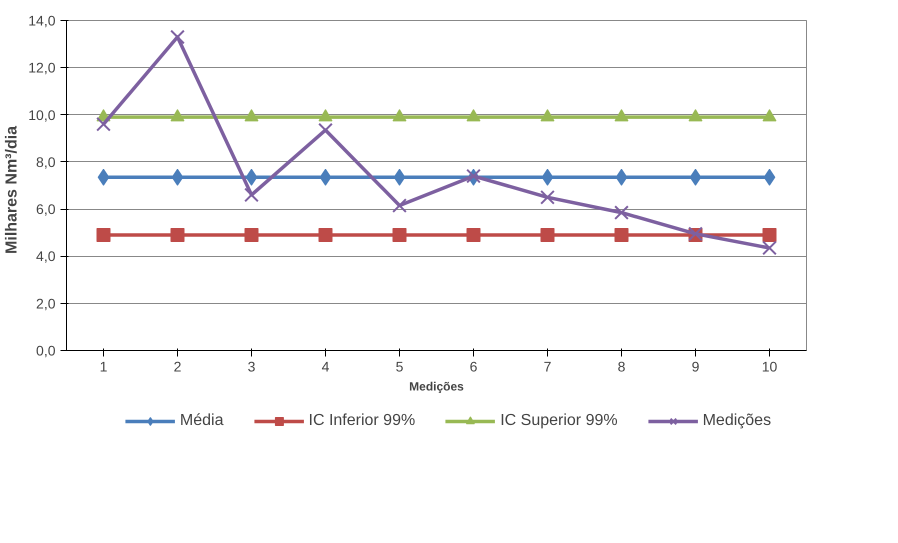 This screenshot has height=543, width=898. What do you see at coordinates (252, 366) in the screenshot?
I see `x-tick-label: 3` at bounding box center [252, 366].